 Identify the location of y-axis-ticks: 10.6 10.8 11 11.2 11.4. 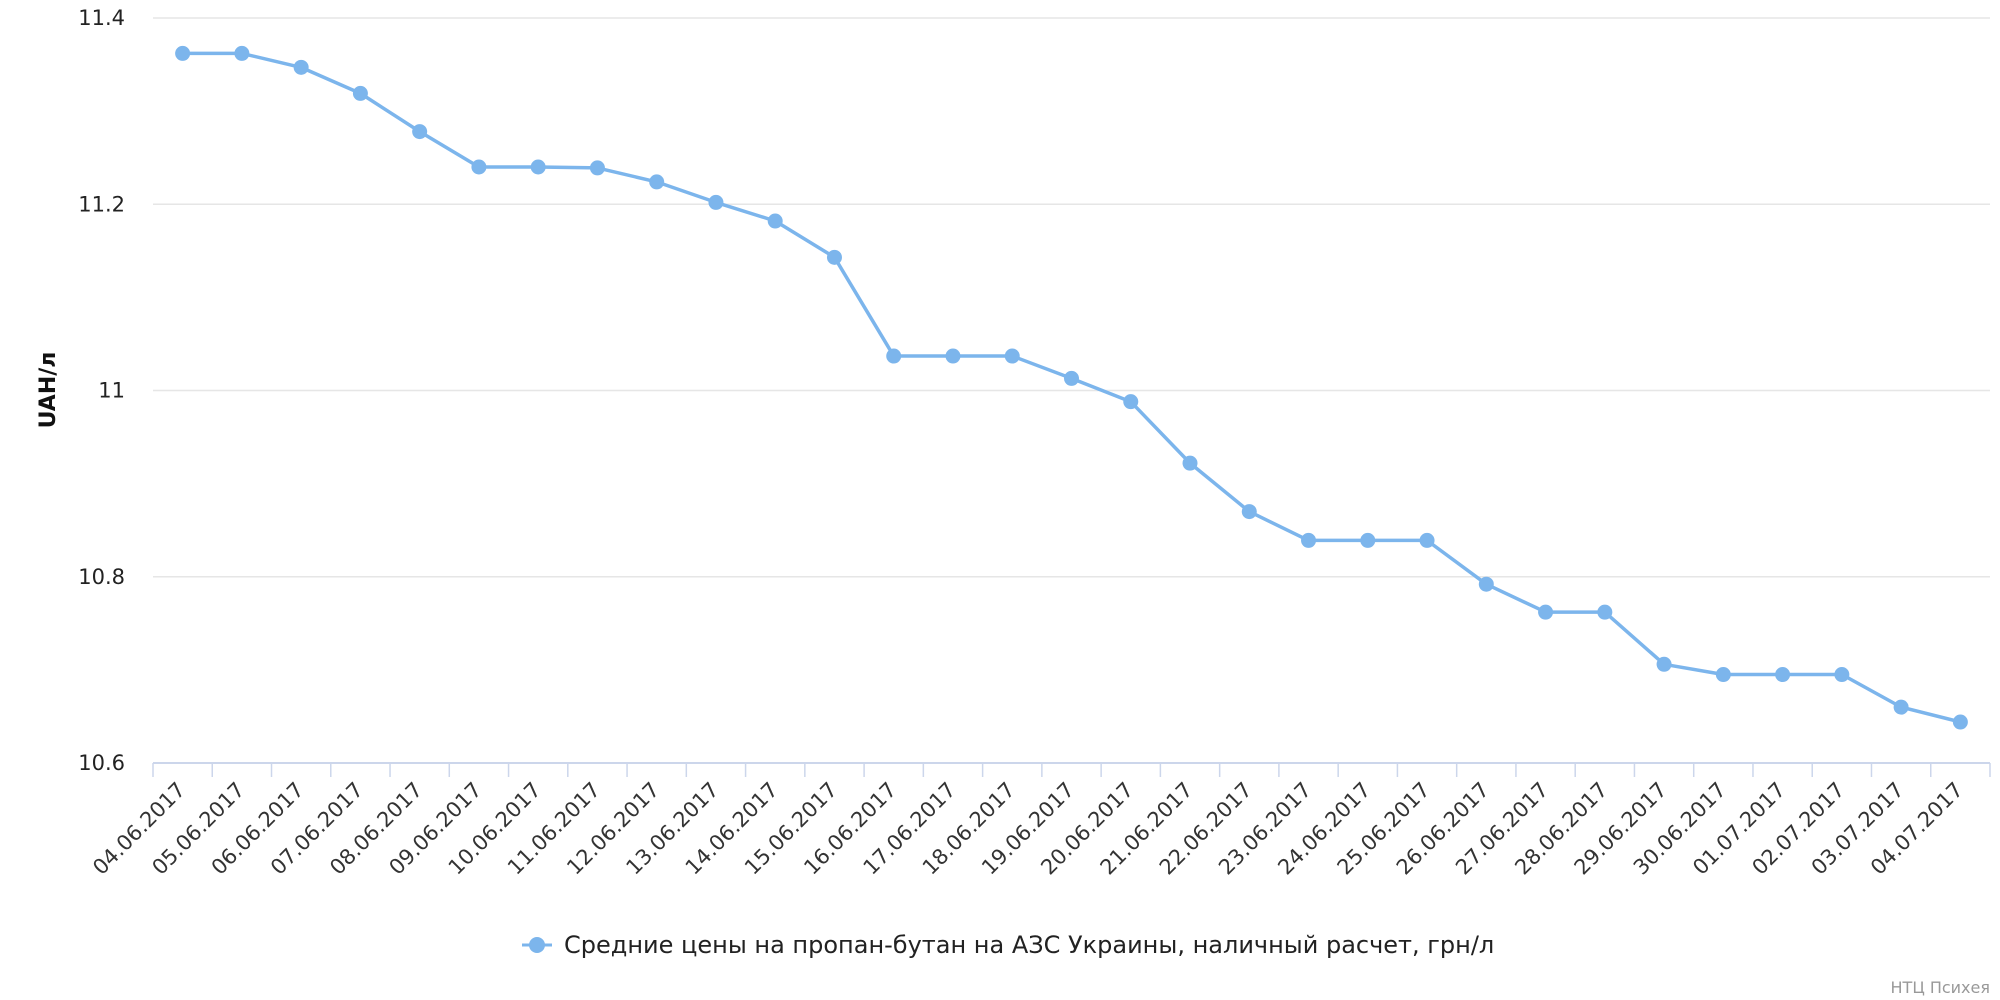
(101, 390).